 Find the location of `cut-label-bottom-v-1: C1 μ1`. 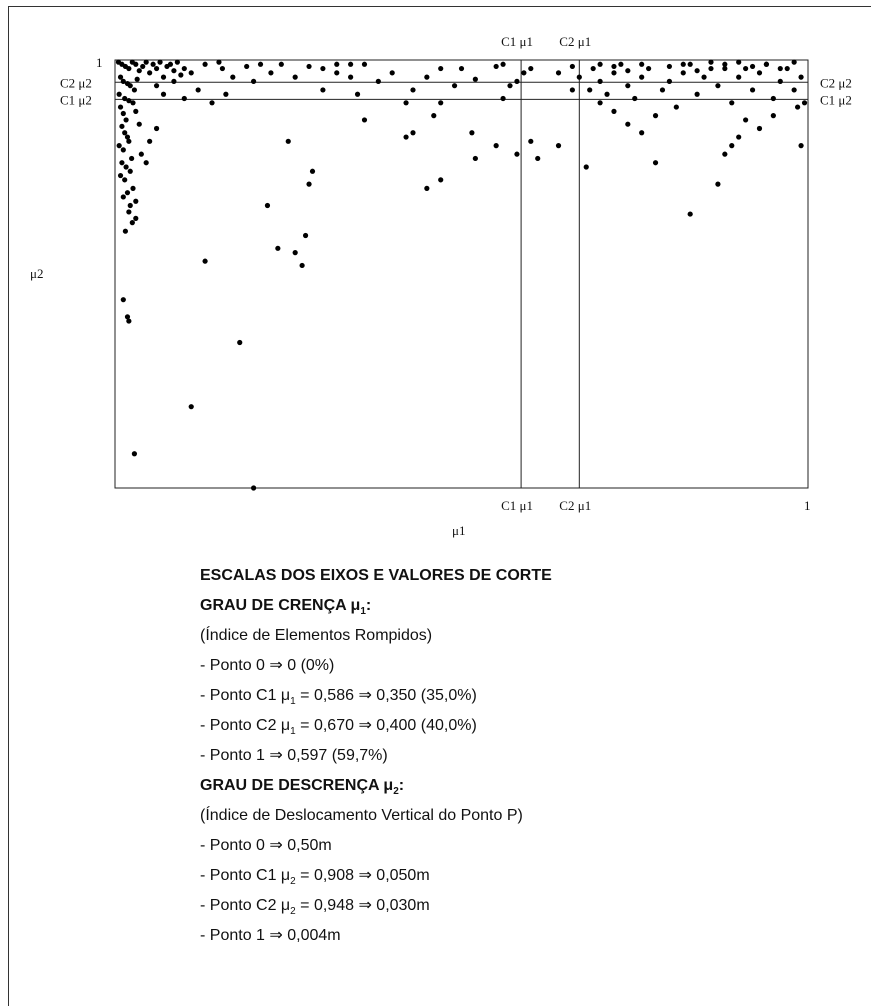

cut-label-bottom-v-1: C1 μ1 is located at coordinates (517, 505).